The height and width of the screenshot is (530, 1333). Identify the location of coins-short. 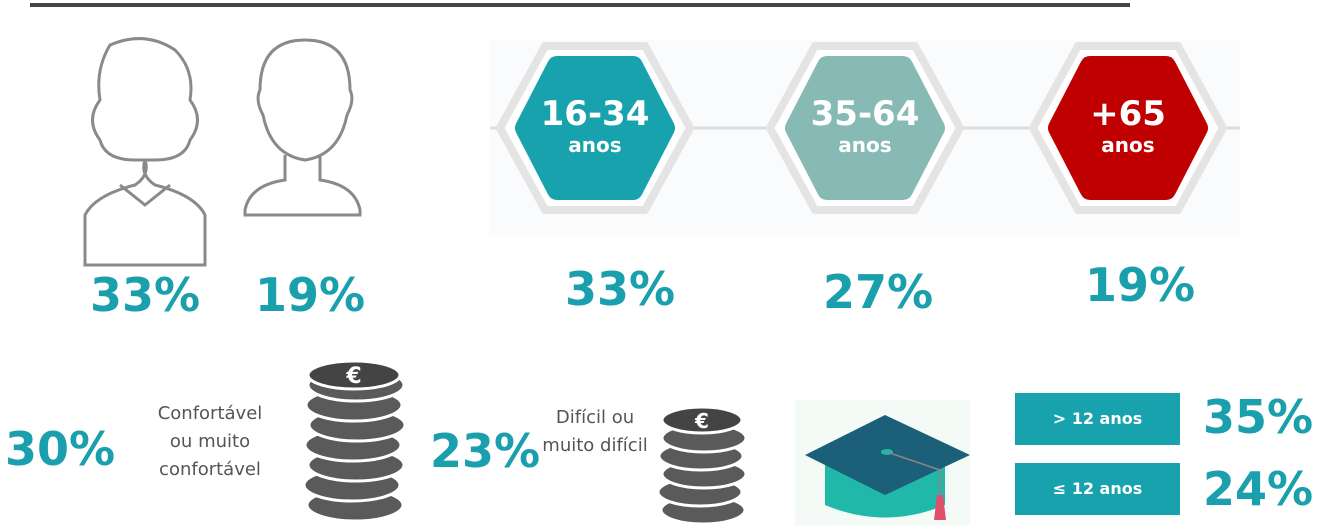
(702, 465).